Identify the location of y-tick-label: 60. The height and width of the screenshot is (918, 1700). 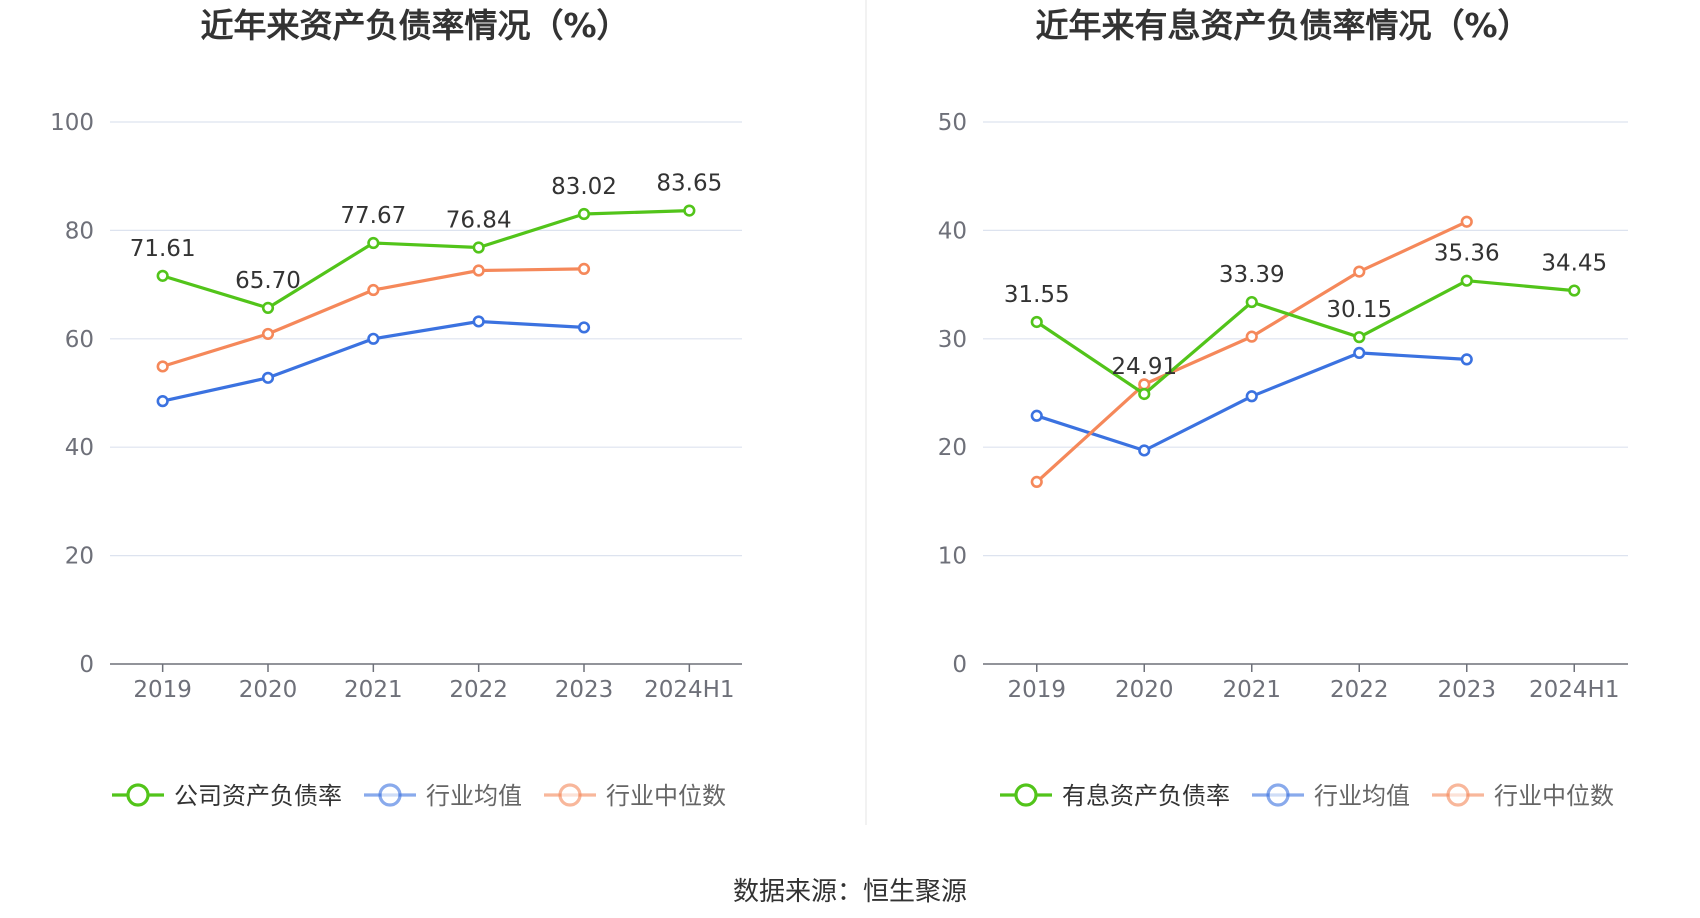
(79, 340).